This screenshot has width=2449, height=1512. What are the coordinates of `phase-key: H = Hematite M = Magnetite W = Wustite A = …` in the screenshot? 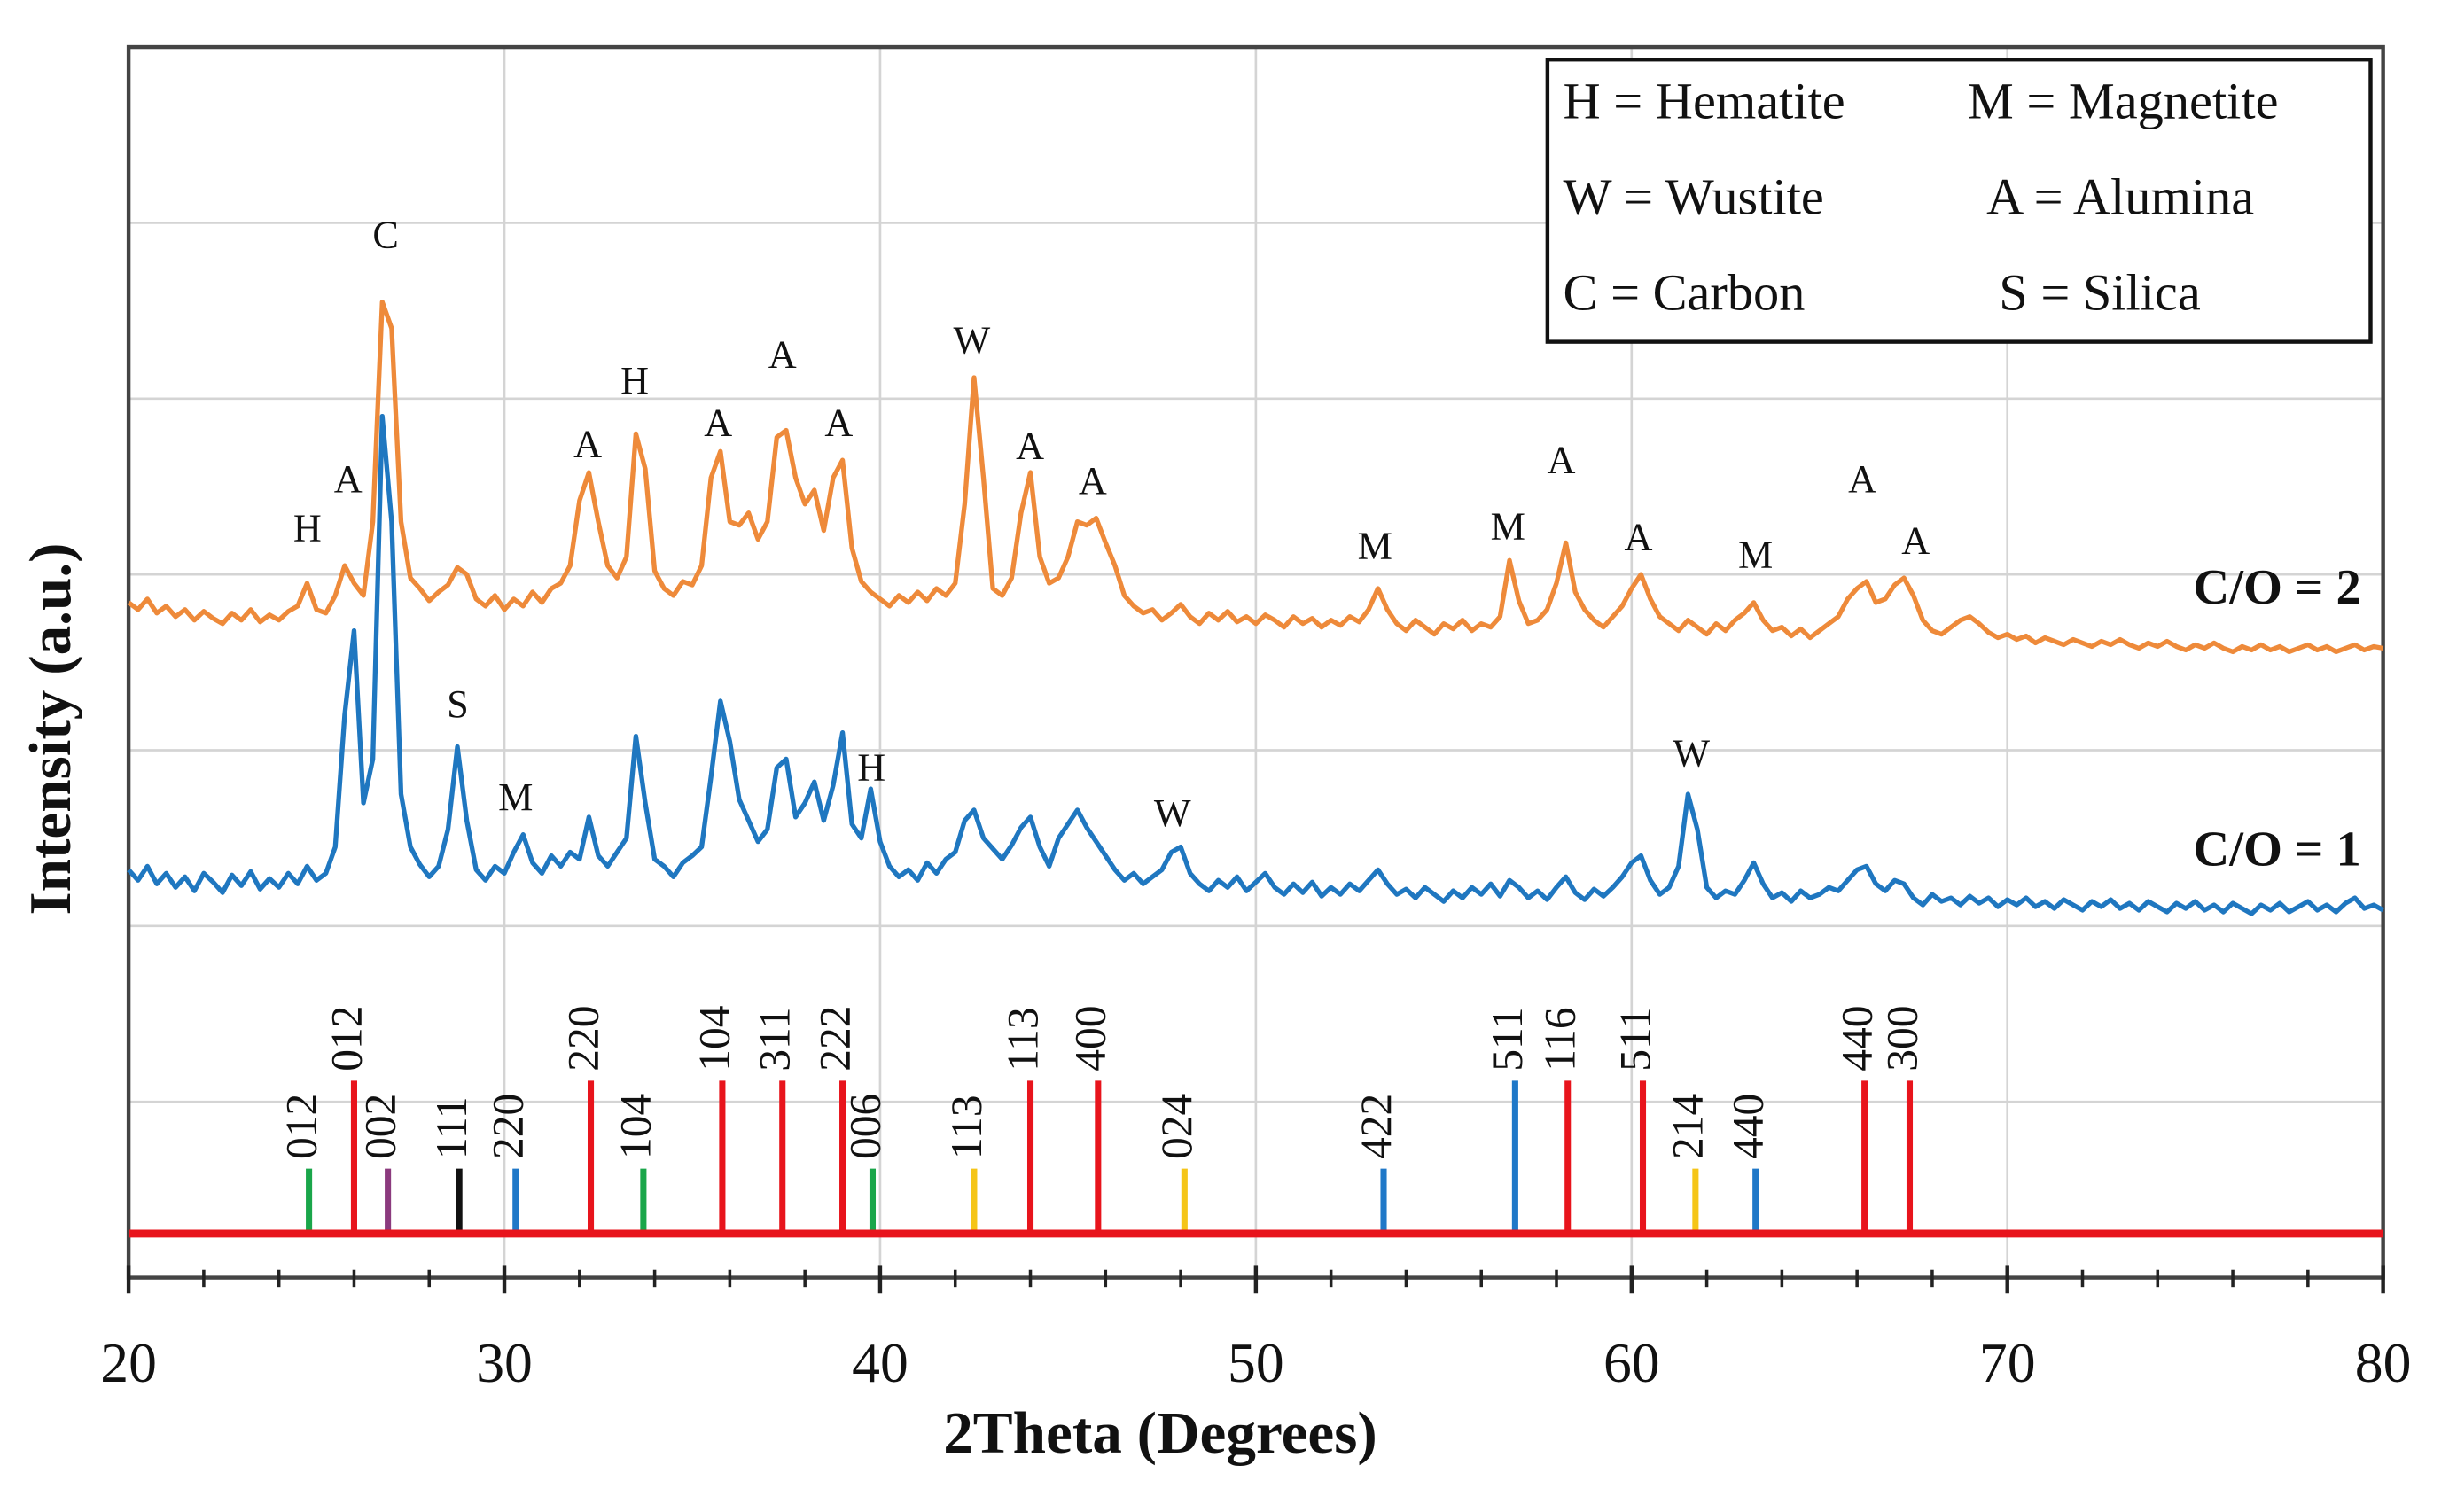 It's located at (1959, 201).